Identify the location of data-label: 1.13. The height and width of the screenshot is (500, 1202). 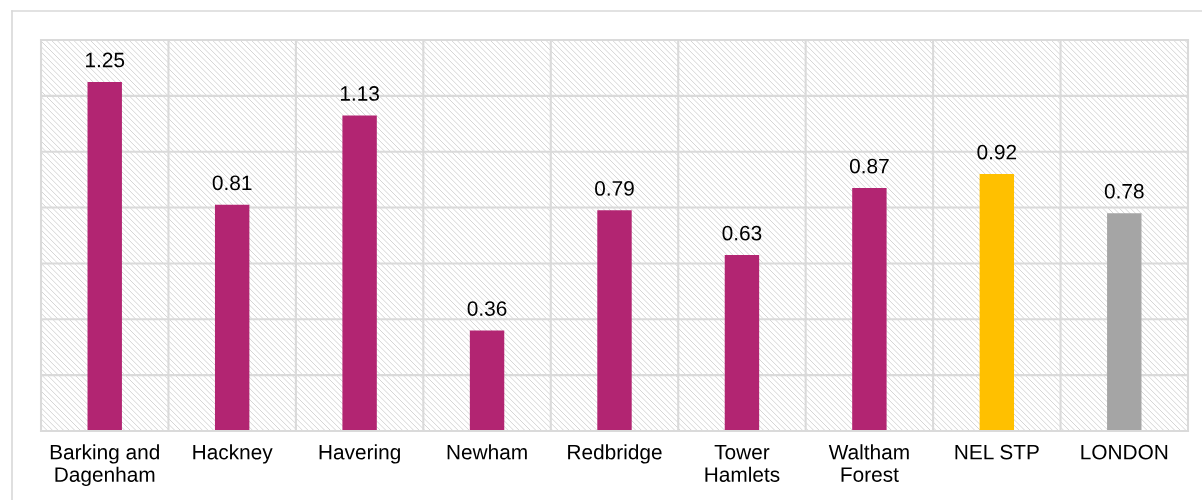
(359, 93).